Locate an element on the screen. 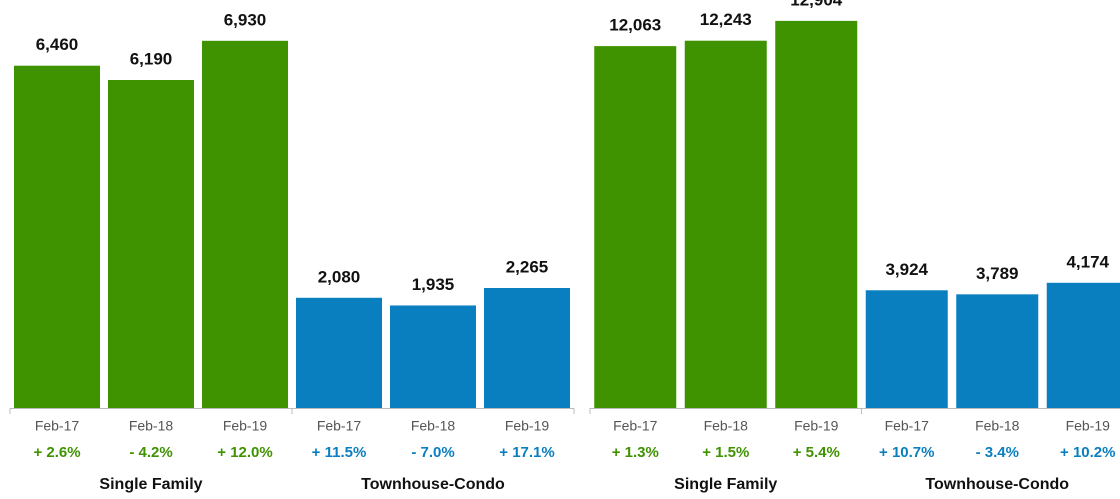 The width and height of the screenshot is (1120, 499). data-label: 12,243 is located at coordinates (726, 19).